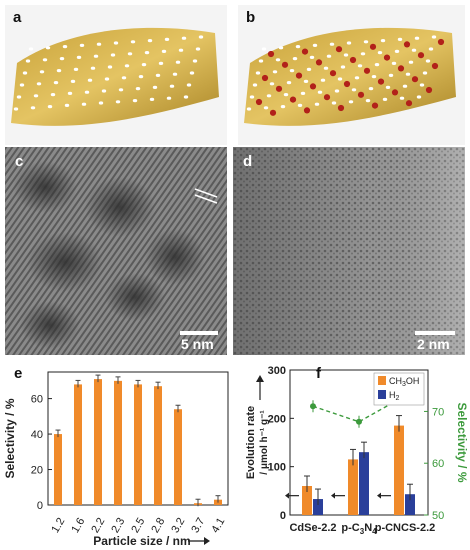 Image resolution: width=470 pixels, height=550 pixels. What do you see at coordinates (78, 525) in the screenshot?
I see `x-tick-label: 1.6` at bounding box center [78, 525].